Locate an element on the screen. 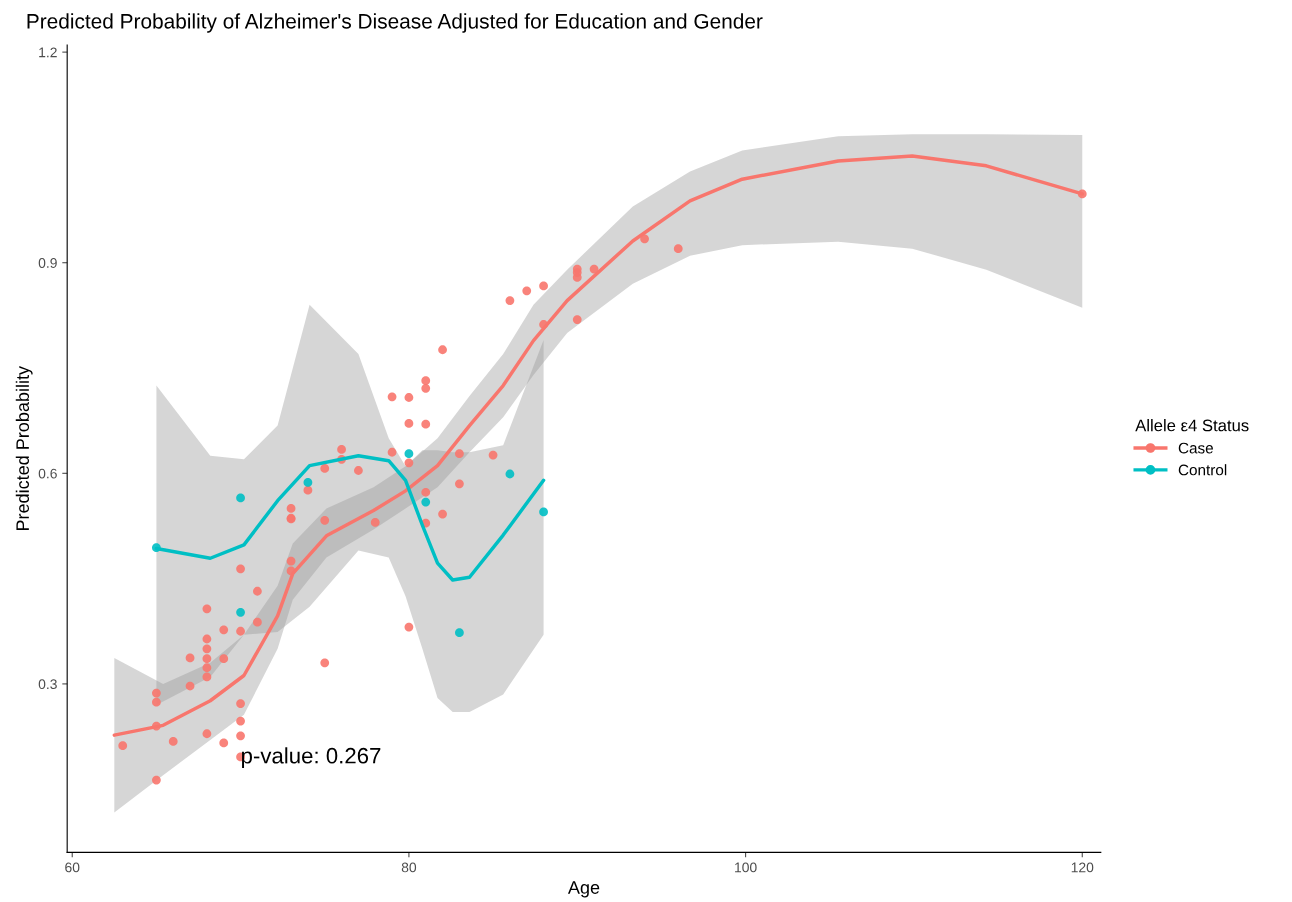 The width and height of the screenshot is (1292, 902). x-axis-title: Age is located at coordinates (583, 889).